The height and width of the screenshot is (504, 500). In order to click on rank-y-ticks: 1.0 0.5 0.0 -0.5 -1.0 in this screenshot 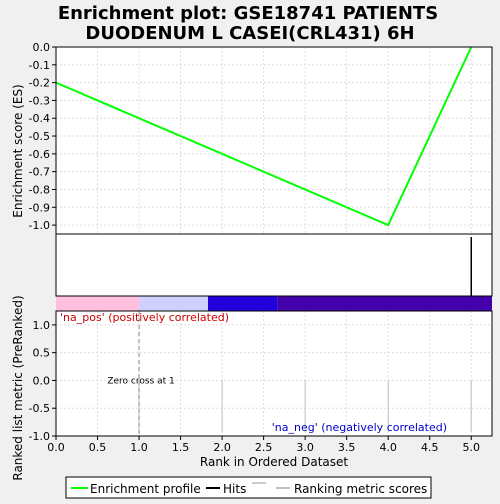, I will do `click(42, 381)`.